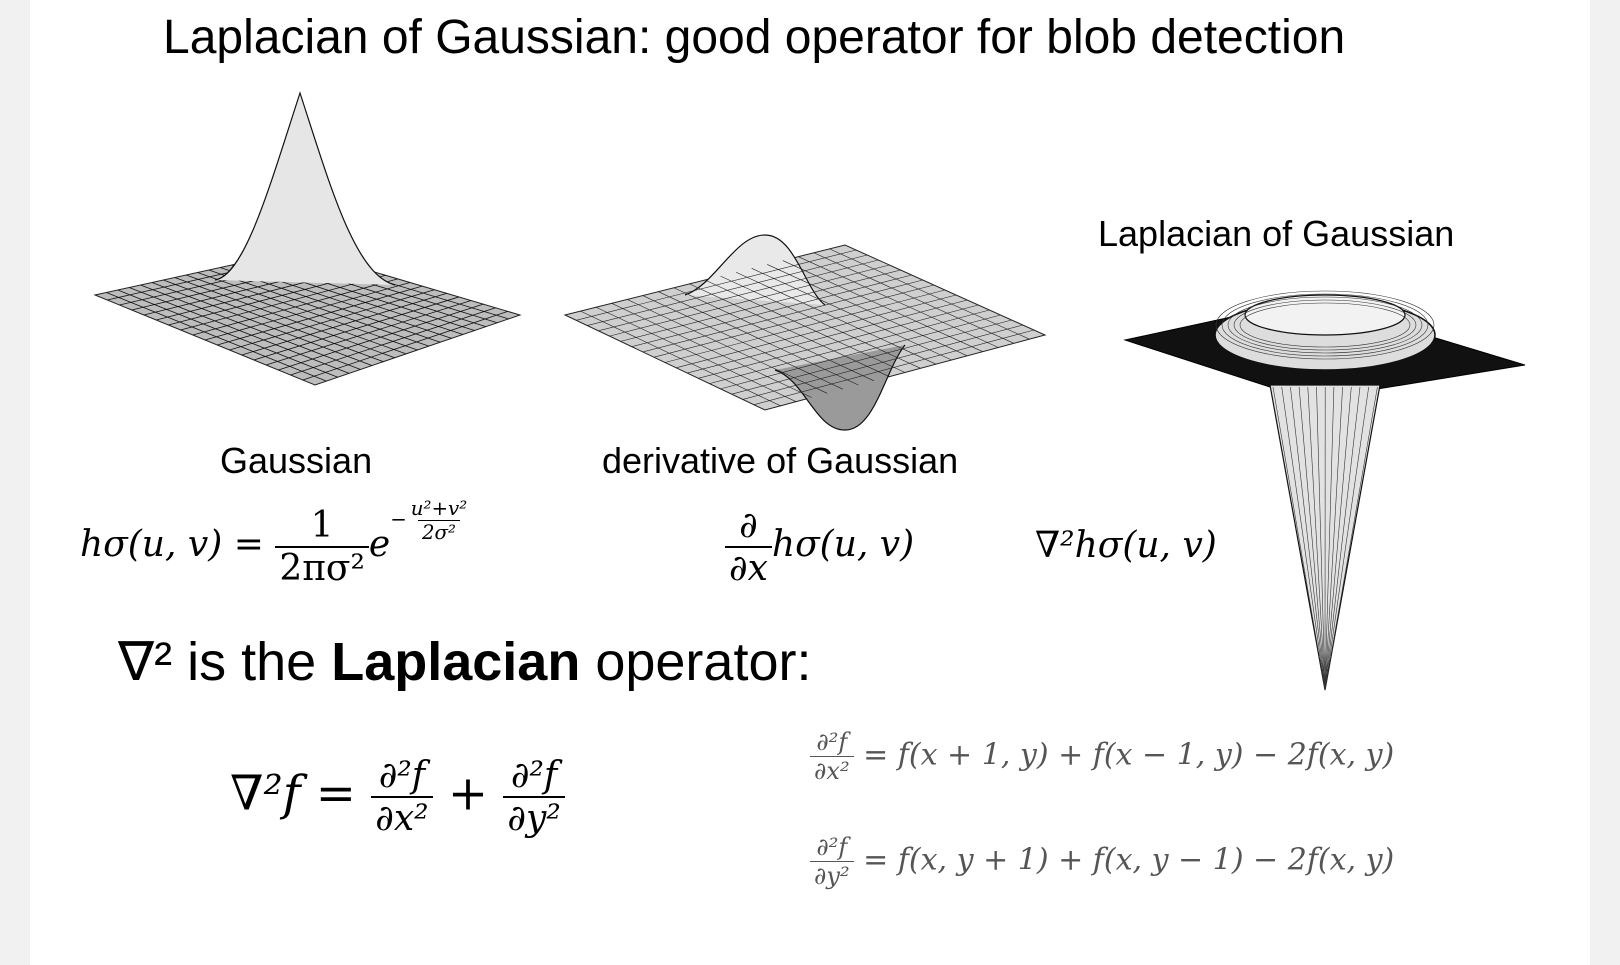 This screenshot has width=1620, height=965. I want to click on gaussian-formula-den: 2πσ², so click(322, 567).